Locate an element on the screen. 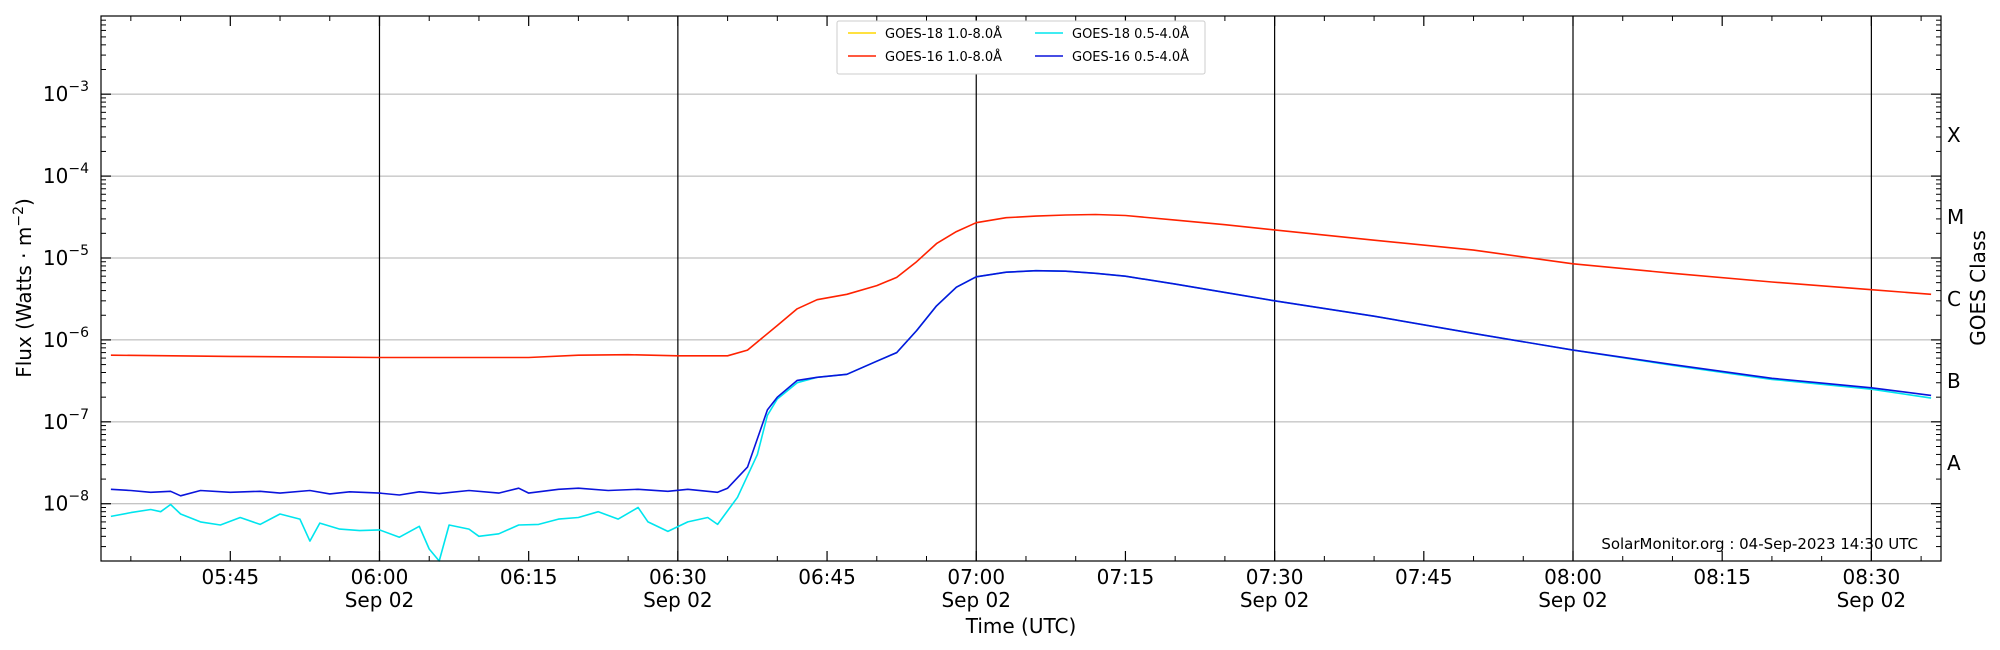 This screenshot has height=650, width=2000. y2-axis-title: GOES Class is located at coordinates (1978, 288).